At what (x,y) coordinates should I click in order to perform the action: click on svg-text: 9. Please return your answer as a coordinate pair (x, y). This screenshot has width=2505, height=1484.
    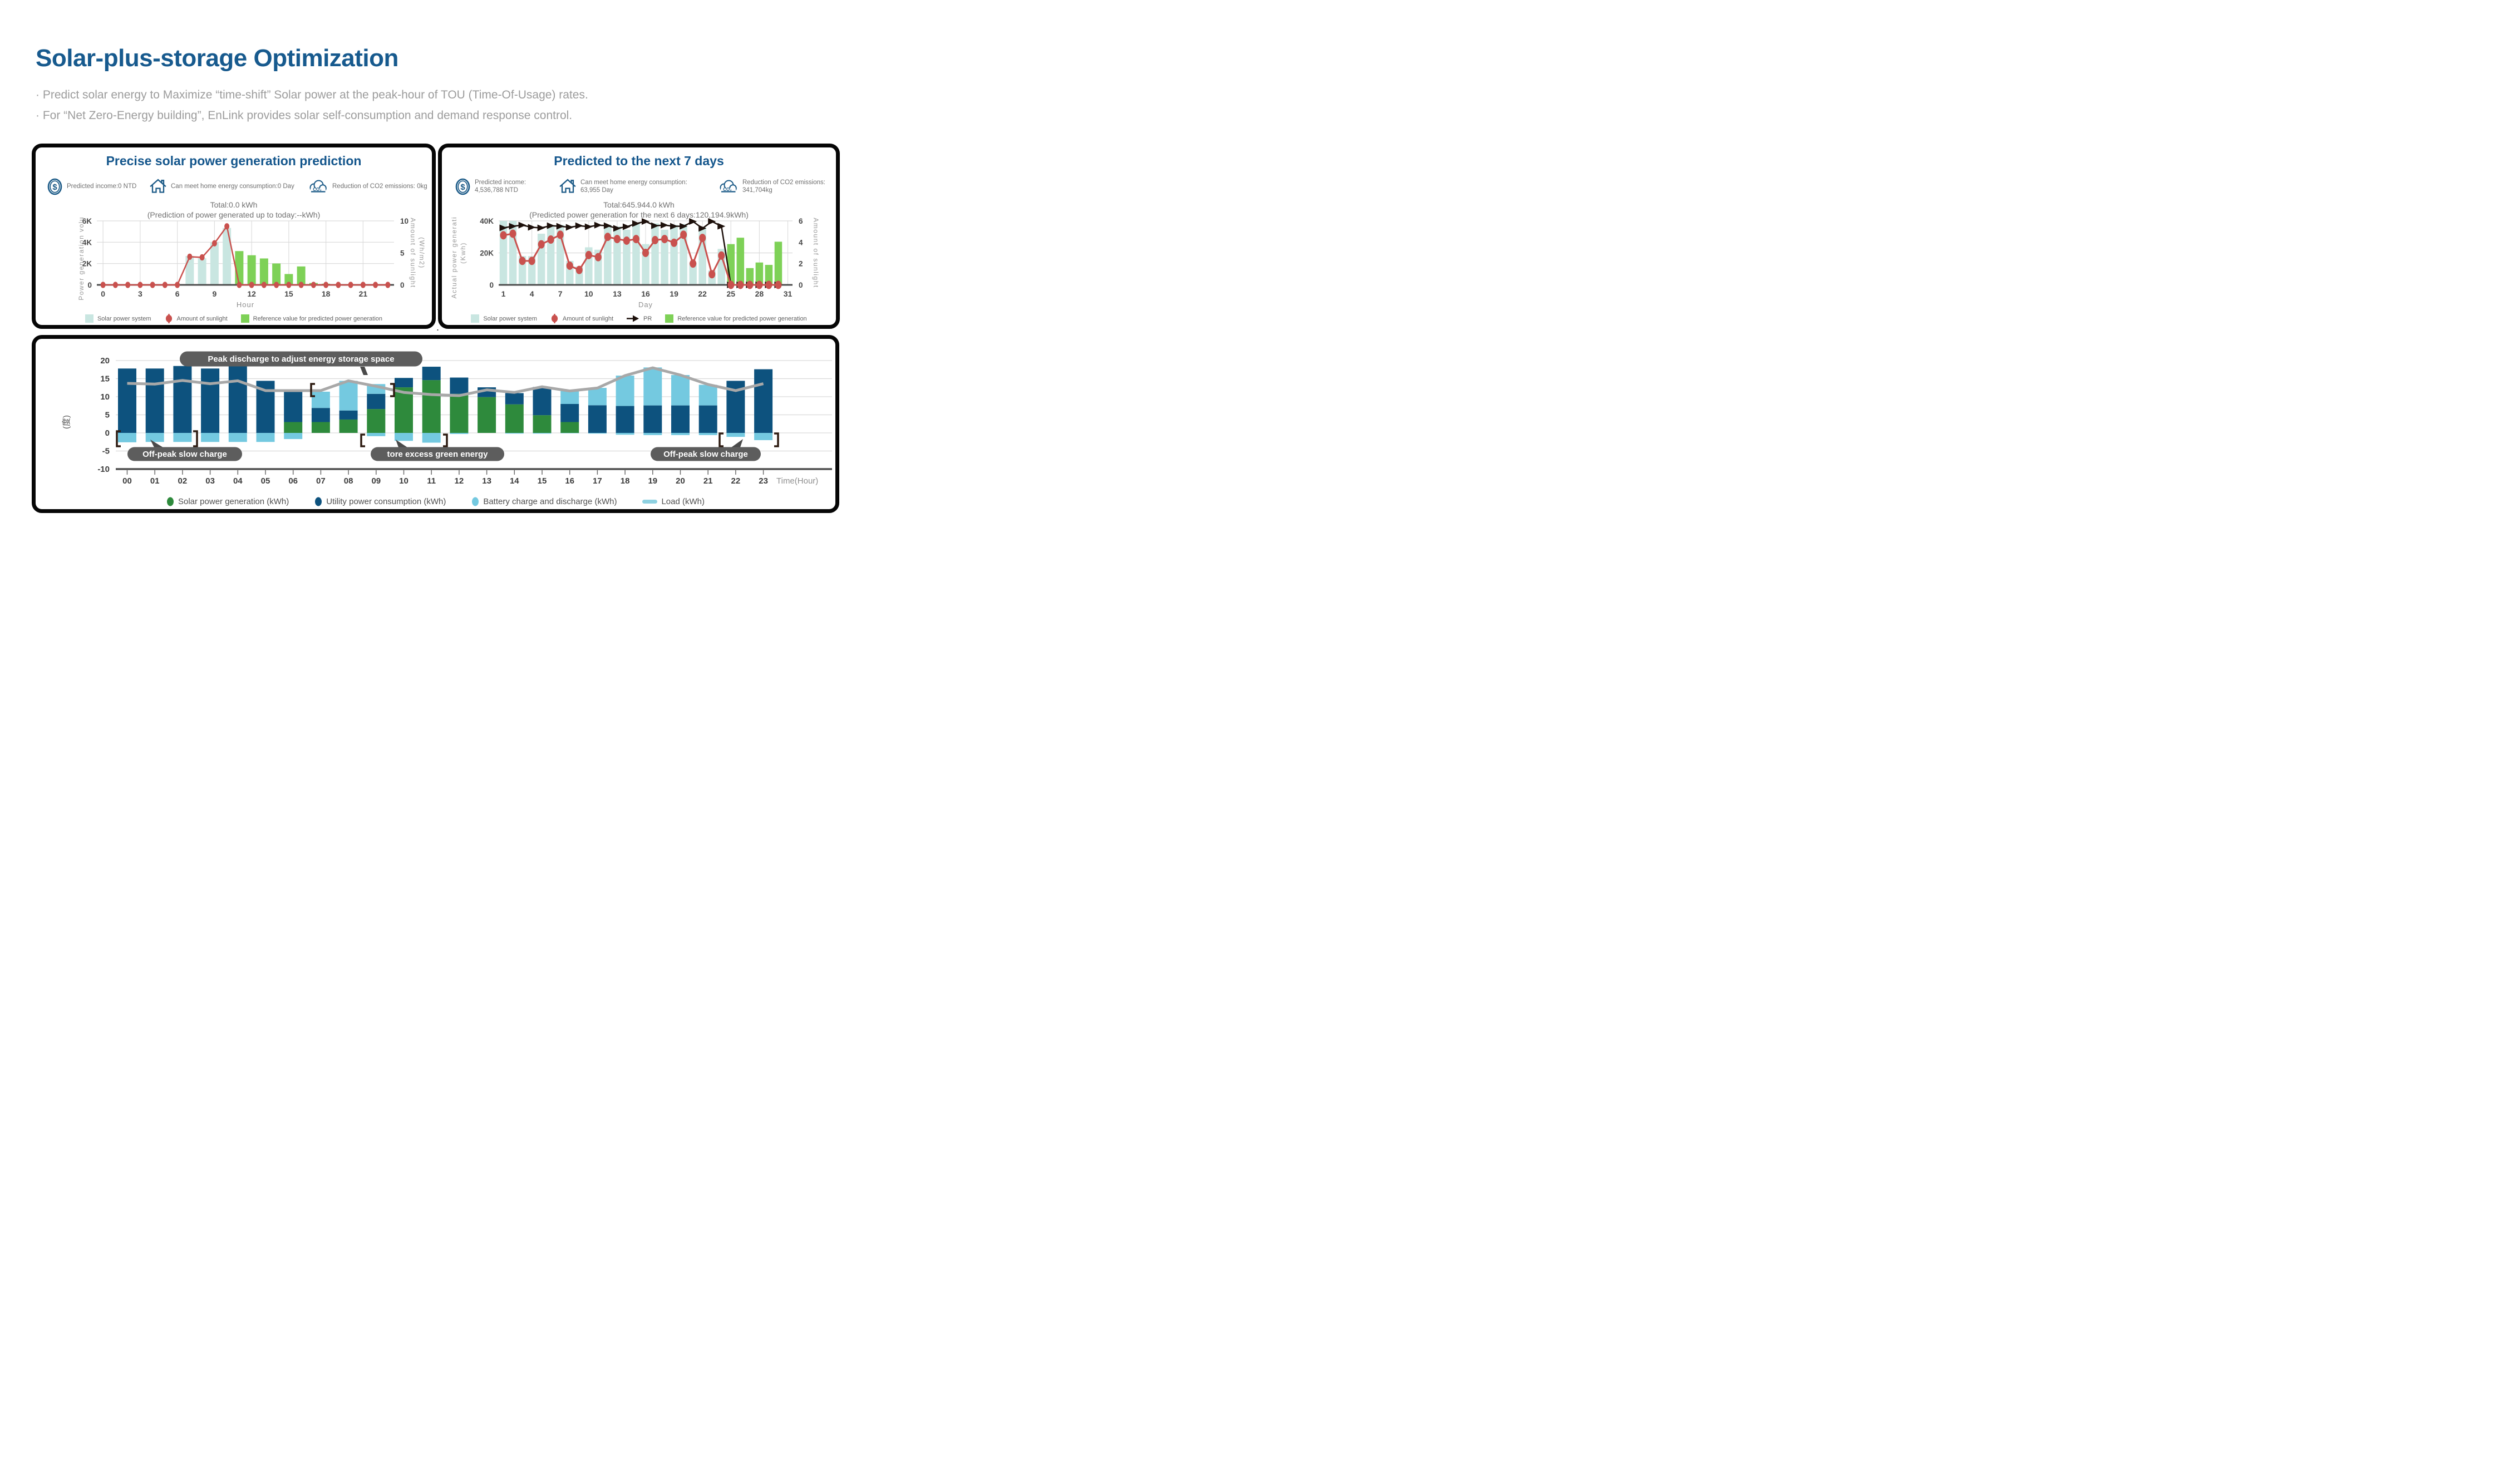
    Looking at the image, I should click on (214, 294).